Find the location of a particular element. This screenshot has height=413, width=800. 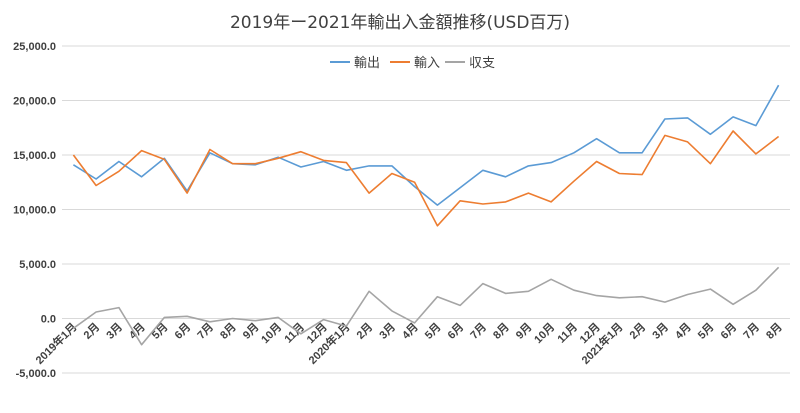

chart-title: 2019年ー2021年輸出入金額推移(USD百万) is located at coordinates (400, 23).